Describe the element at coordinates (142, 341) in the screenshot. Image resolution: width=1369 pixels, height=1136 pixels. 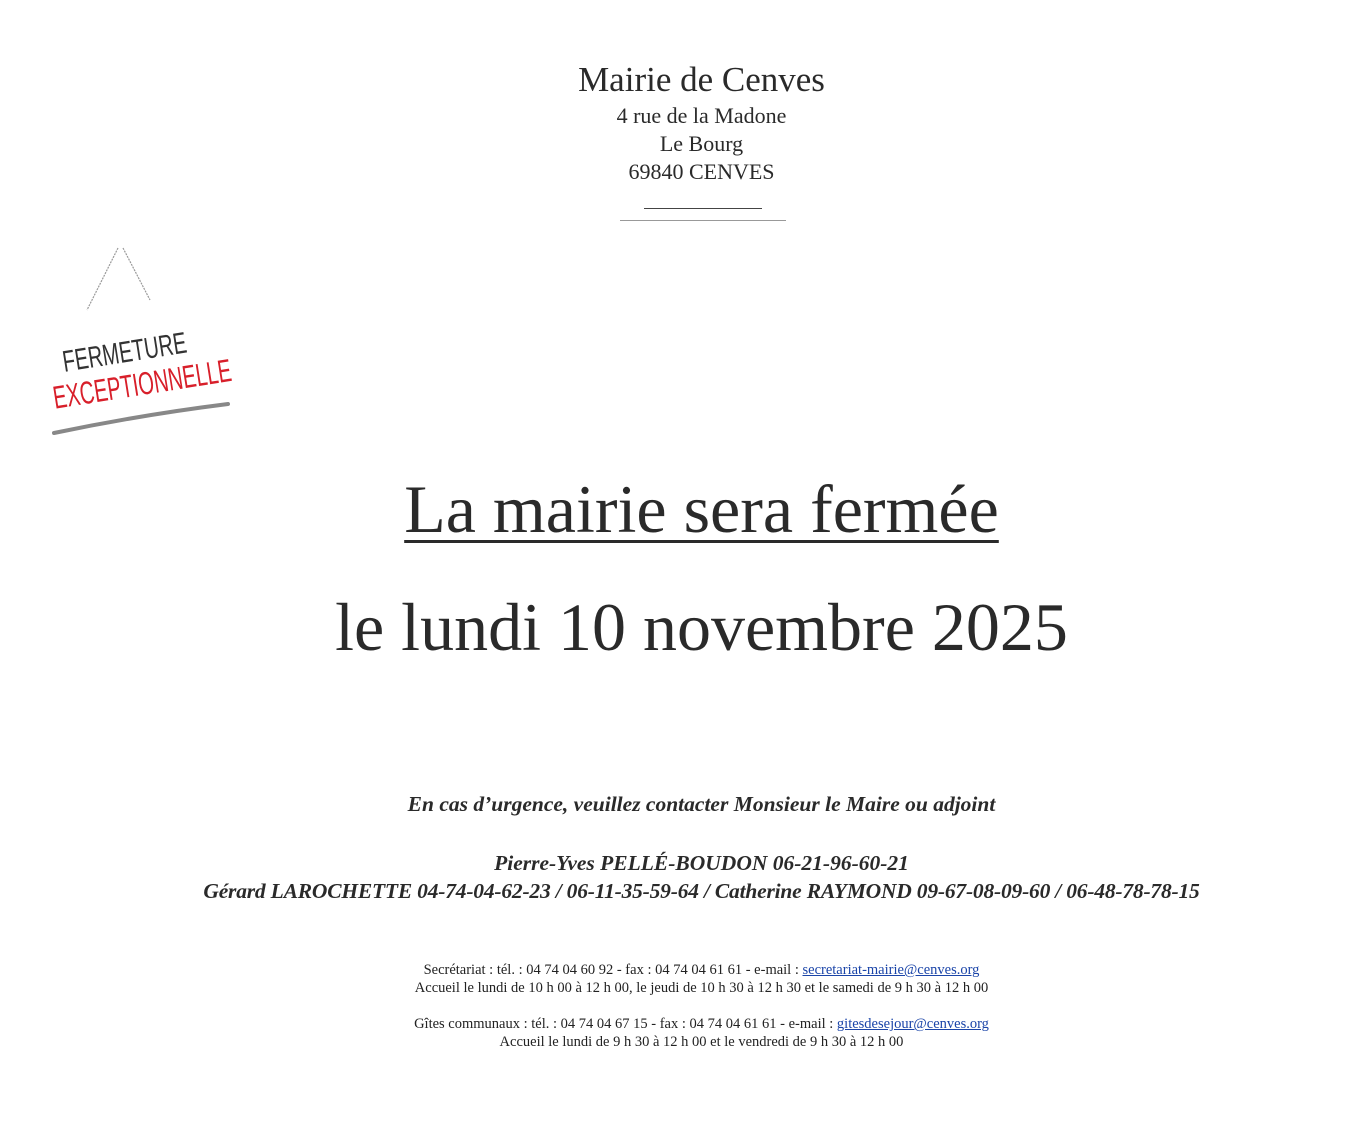
I see `closure-sign-image: FERMETURE EXCEPTIONNELLE` at that location.